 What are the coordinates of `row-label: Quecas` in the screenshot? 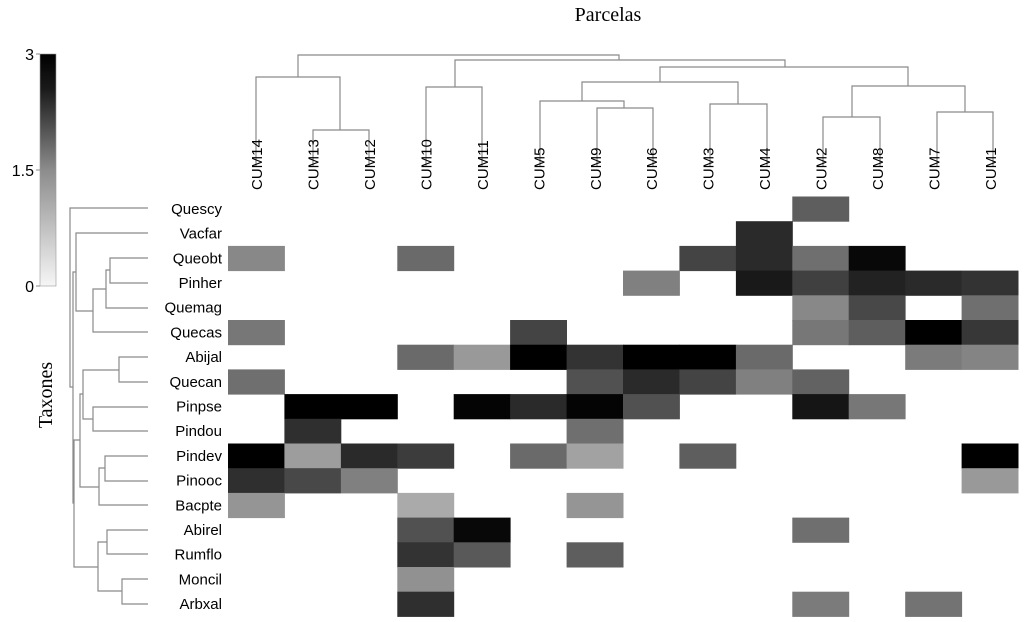 It's located at (196, 332).